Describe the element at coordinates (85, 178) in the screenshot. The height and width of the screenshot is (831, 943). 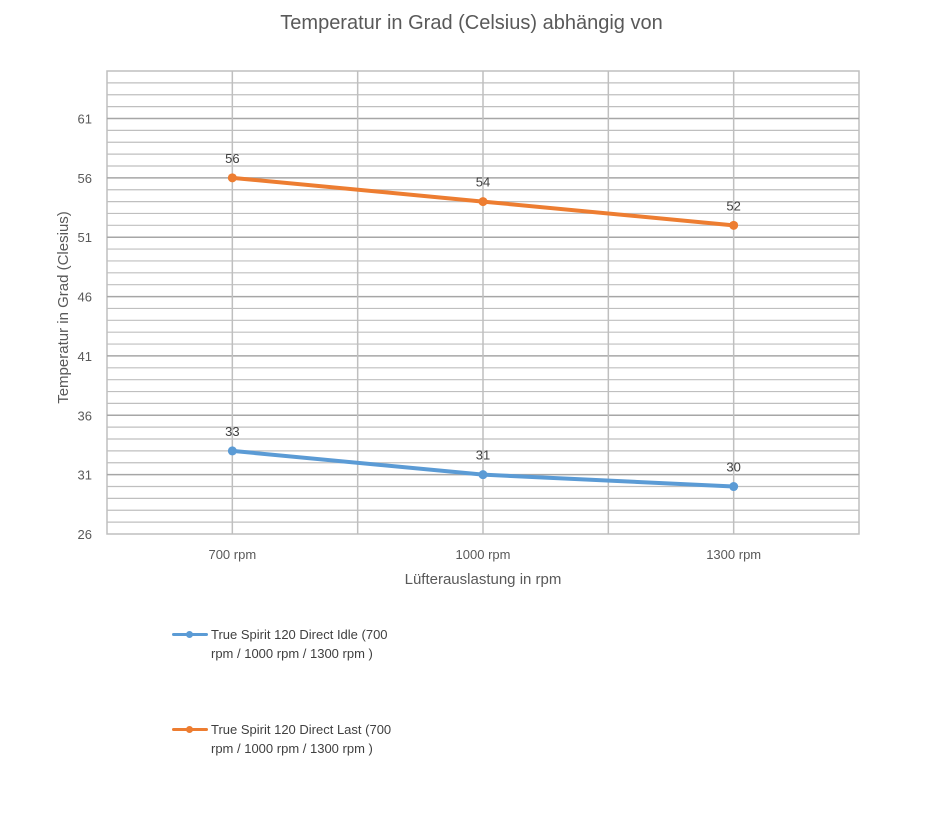
I see `y-tick-label: 56` at that location.